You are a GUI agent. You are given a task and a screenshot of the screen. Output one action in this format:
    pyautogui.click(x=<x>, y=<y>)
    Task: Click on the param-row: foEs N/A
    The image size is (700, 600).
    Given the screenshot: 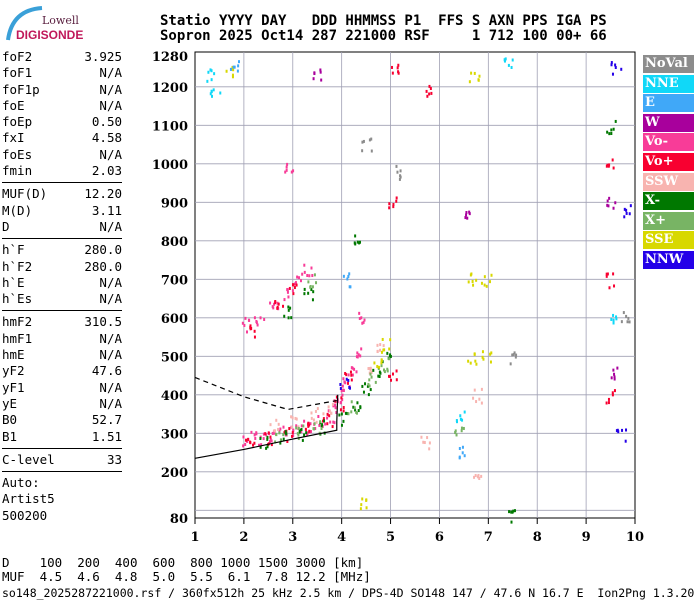 What is the action you would take?
    pyautogui.click(x=62, y=155)
    